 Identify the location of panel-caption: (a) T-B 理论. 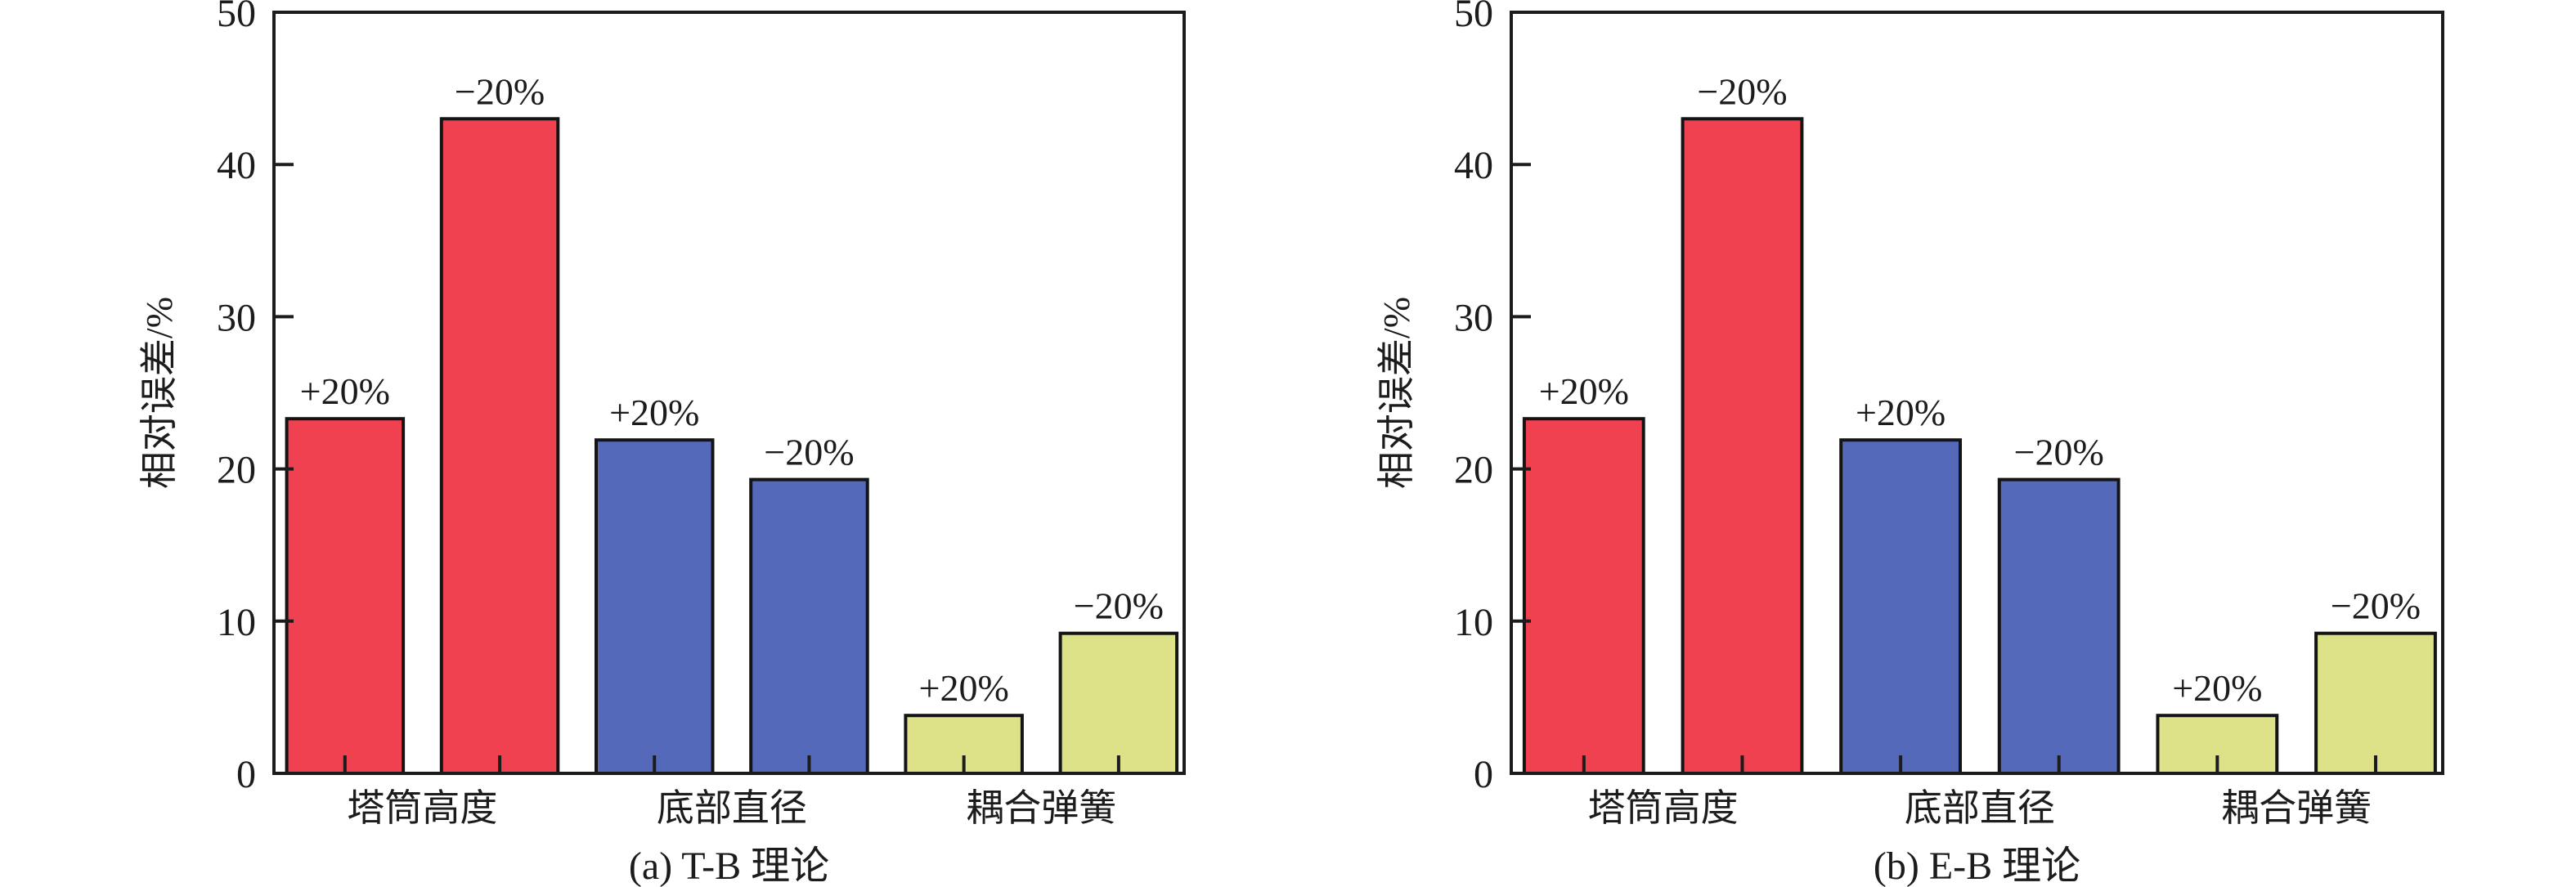
(729, 865).